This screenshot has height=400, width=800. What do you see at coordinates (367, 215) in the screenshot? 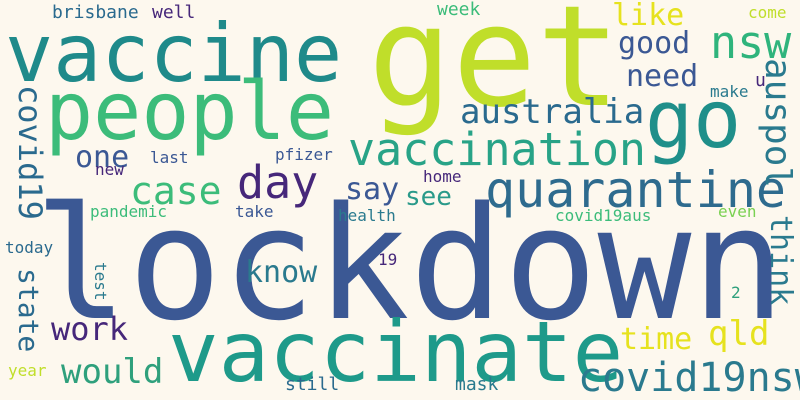
I see `word-health: health` at bounding box center [367, 215].